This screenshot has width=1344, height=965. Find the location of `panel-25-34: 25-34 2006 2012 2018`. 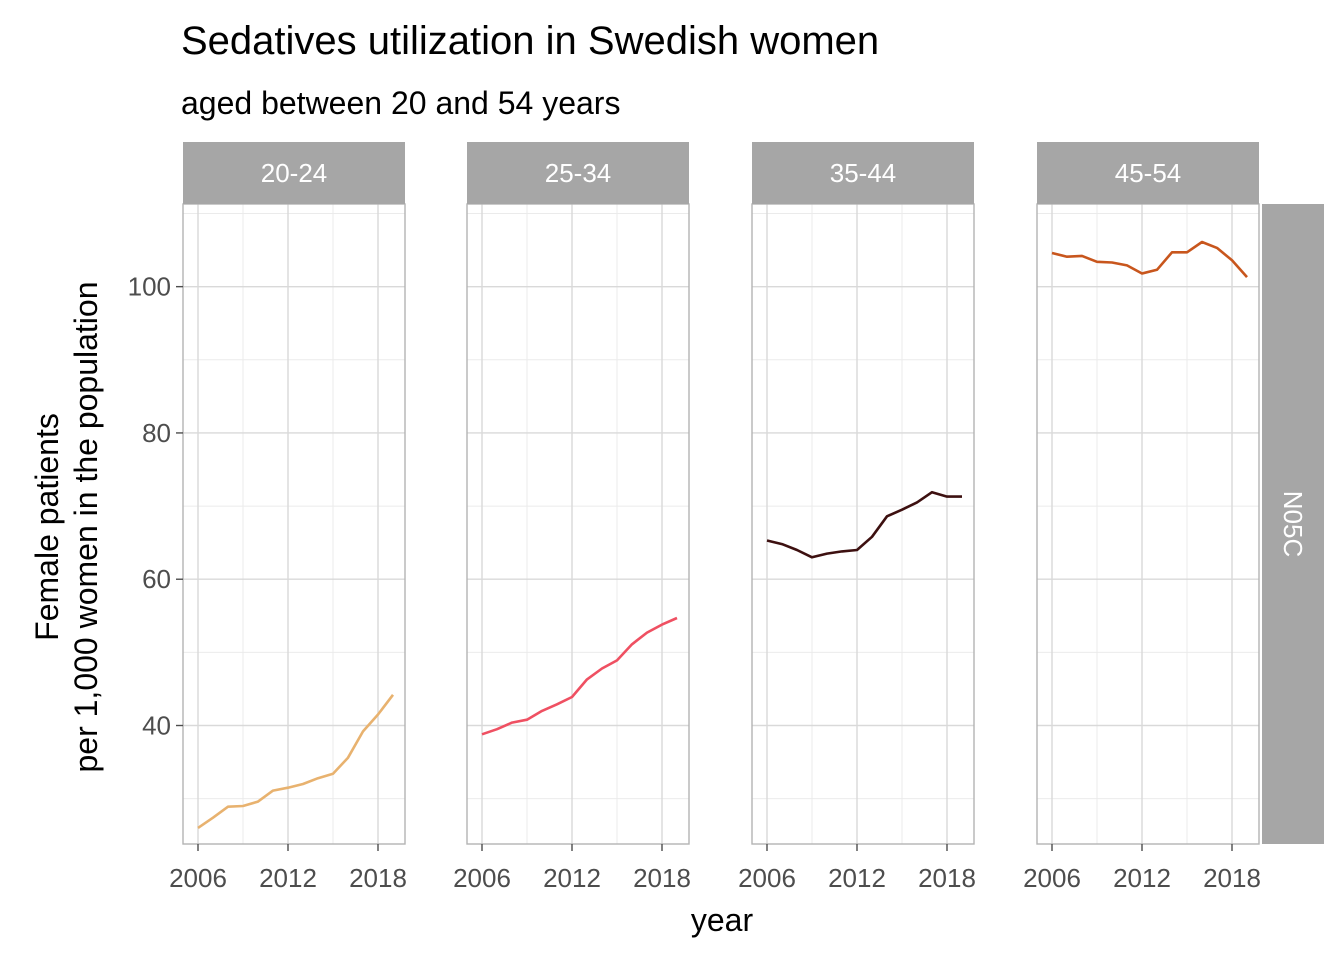

panel-25-34: 25-34 2006 2012 2018 is located at coordinates (572, 517).